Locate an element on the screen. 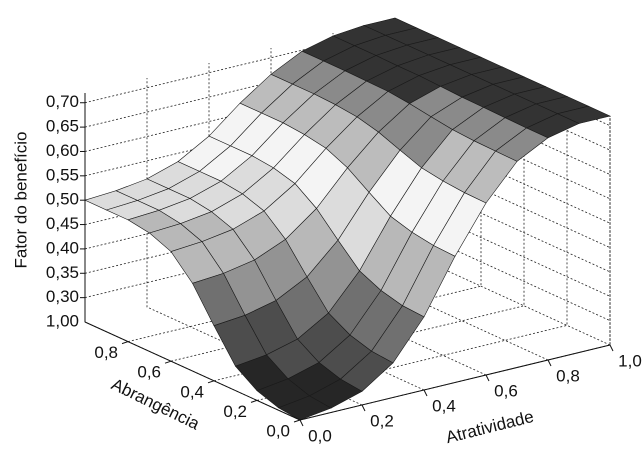  y-tick-label: 0,6 is located at coordinates (149, 372).